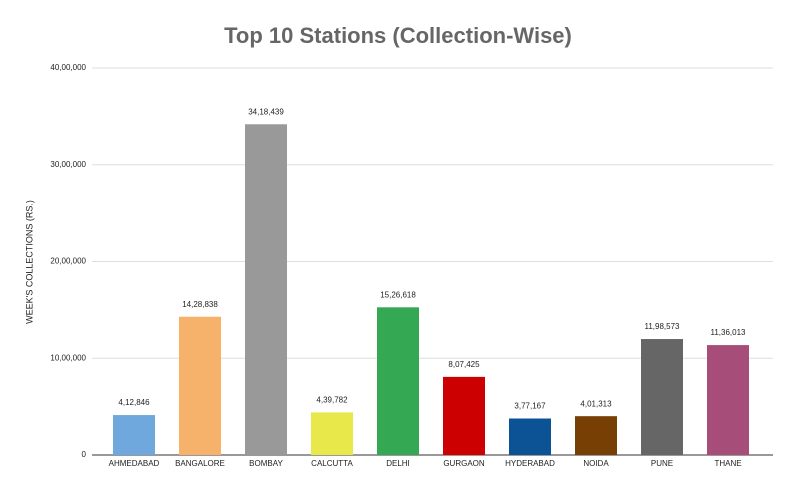 This screenshot has width=796, height=481. I want to click on x-tick-label: CALCUTTA, so click(332, 463).